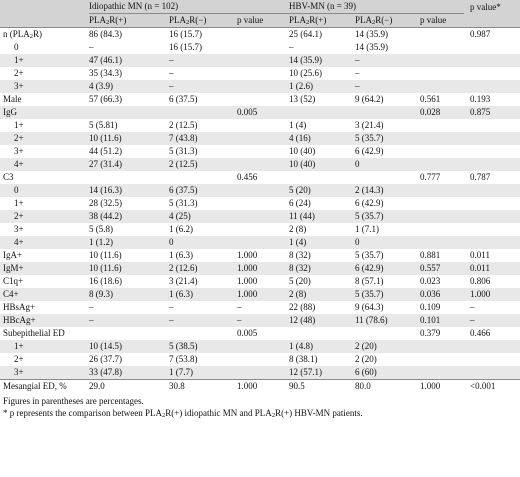 This screenshot has width=520, height=477. I want to click on table-cell: 8 (32), so click(300, 255).